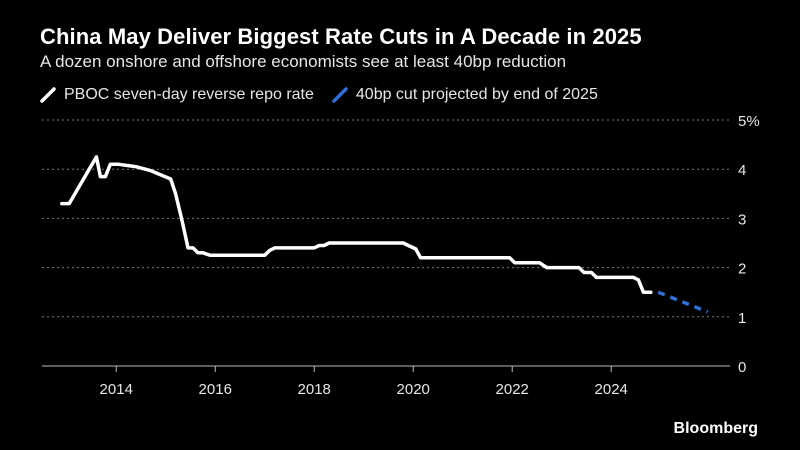 This screenshot has width=800, height=450. What do you see at coordinates (476, 94) in the screenshot?
I see `legend-label-projection: 40bp cut projected by end of 2025` at bounding box center [476, 94].